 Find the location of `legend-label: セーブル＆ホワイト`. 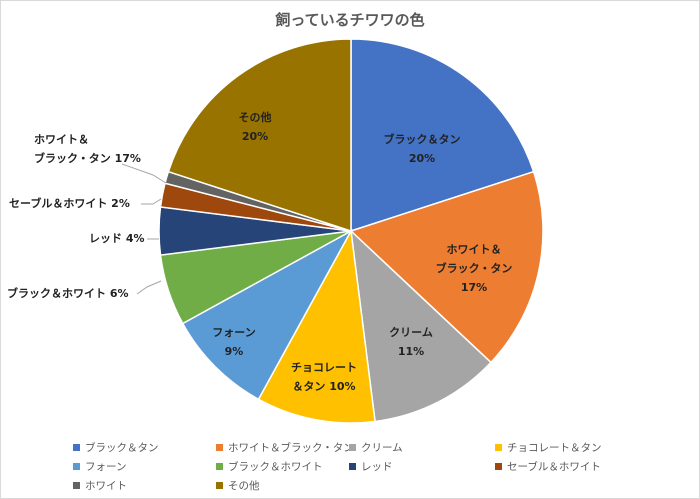

legend-label: セーブル＆ホワイト is located at coordinates (554, 467).